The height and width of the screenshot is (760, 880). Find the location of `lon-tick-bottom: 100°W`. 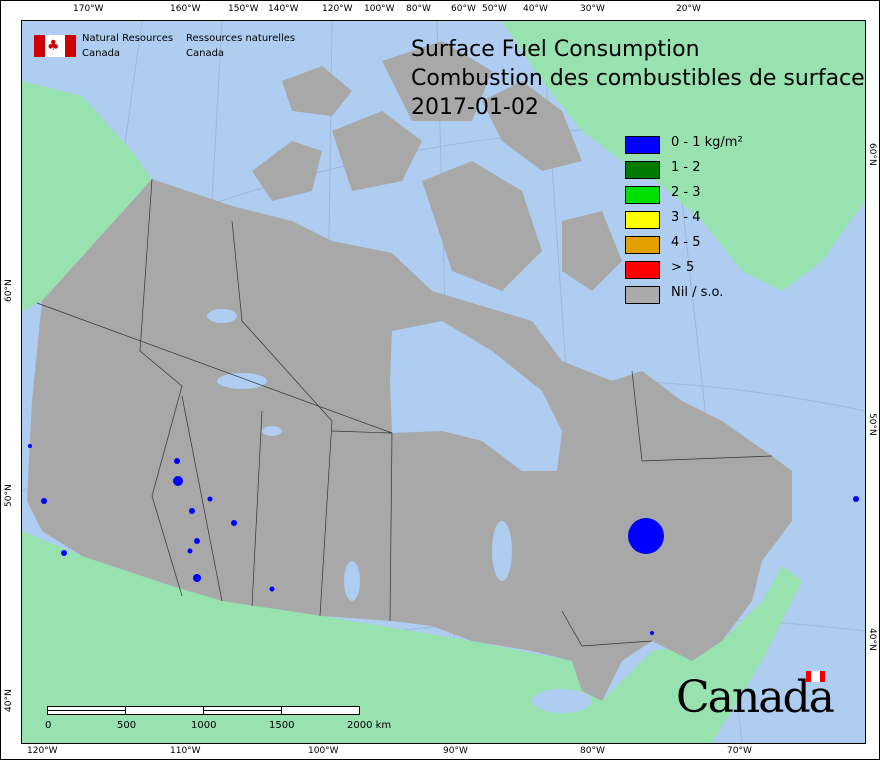

lon-tick-bottom: 100°W is located at coordinates (323, 751).